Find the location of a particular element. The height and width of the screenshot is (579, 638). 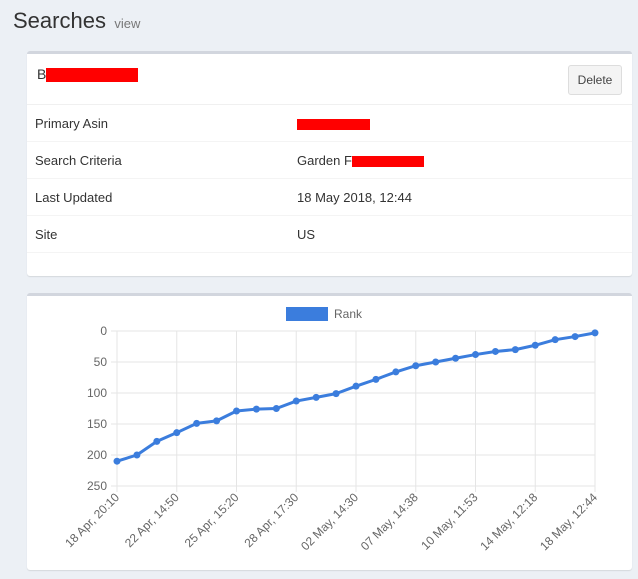

x-tick-label: 22 Apr, 14:50 is located at coordinates (152, 520).